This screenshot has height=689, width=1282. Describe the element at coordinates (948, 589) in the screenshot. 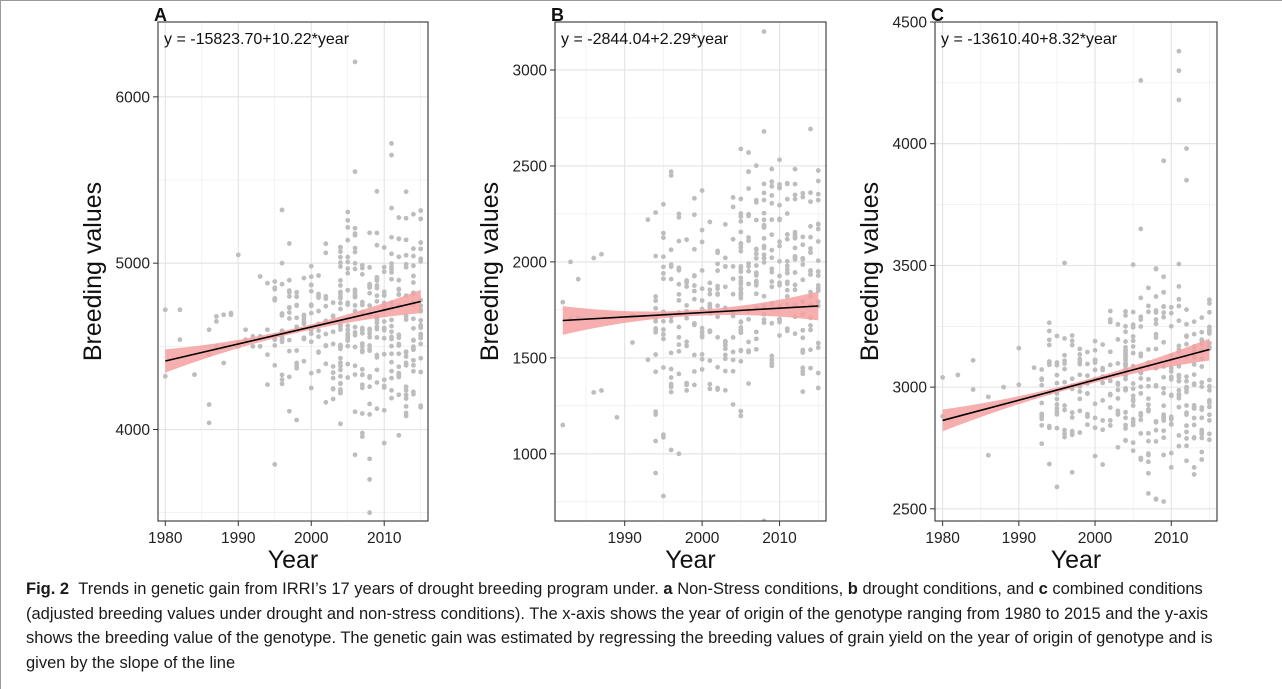

I see `caption-text: drought conditions, and` at that location.